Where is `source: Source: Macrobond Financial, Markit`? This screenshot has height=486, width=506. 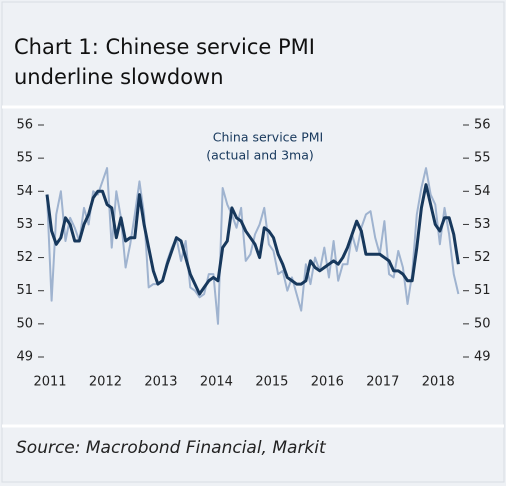 source: Source: Macrobond Financial, Markit is located at coordinates (171, 448).